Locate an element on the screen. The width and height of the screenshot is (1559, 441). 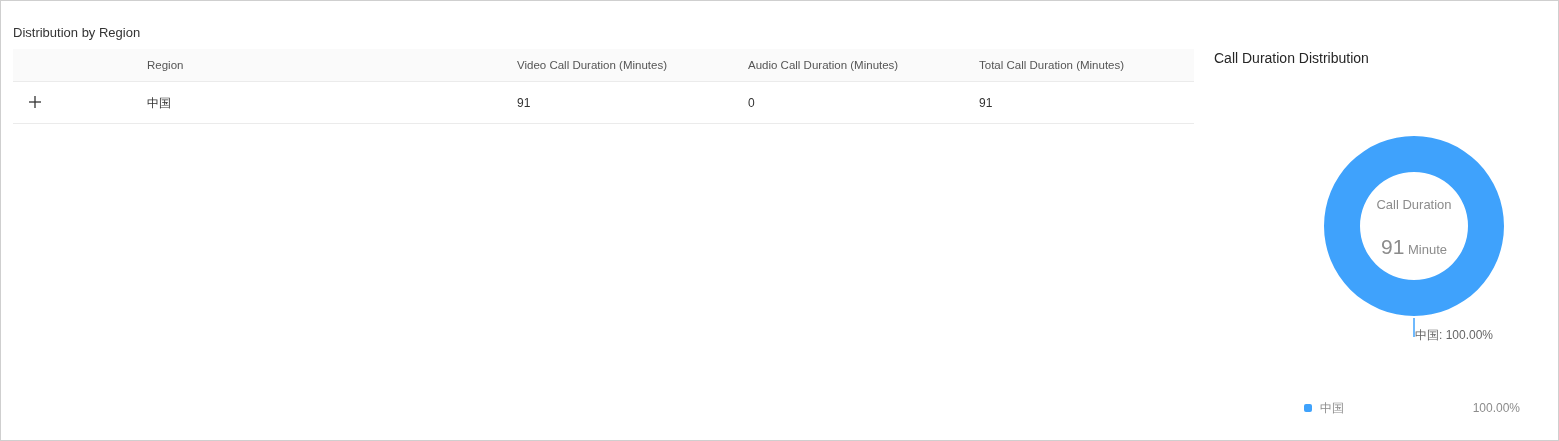
text: Call Duration is located at coordinates (1414, 204).